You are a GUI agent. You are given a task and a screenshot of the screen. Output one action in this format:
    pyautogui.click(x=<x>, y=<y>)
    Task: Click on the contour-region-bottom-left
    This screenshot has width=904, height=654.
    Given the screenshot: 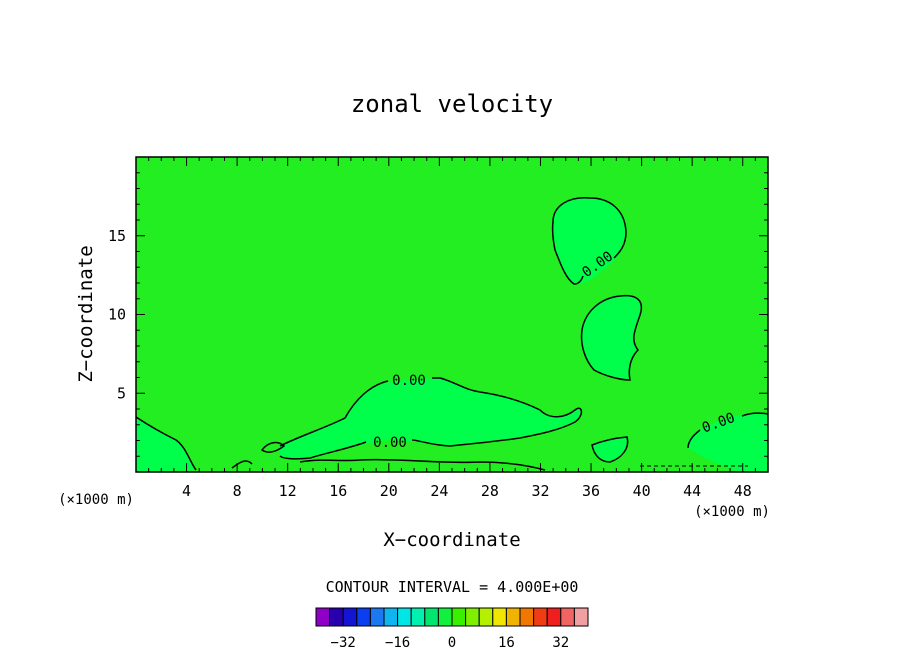 What is the action you would take?
    pyautogui.click(x=166, y=444)
    